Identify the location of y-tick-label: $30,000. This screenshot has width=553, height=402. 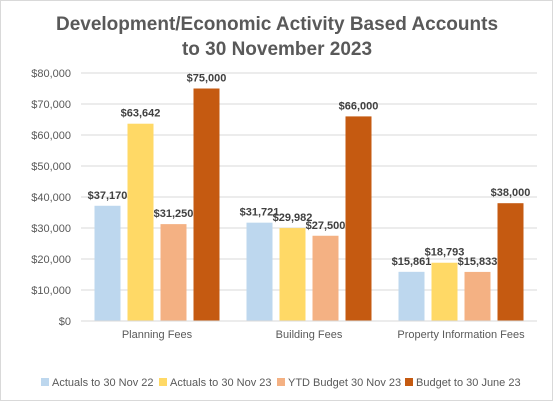
(51, 229).